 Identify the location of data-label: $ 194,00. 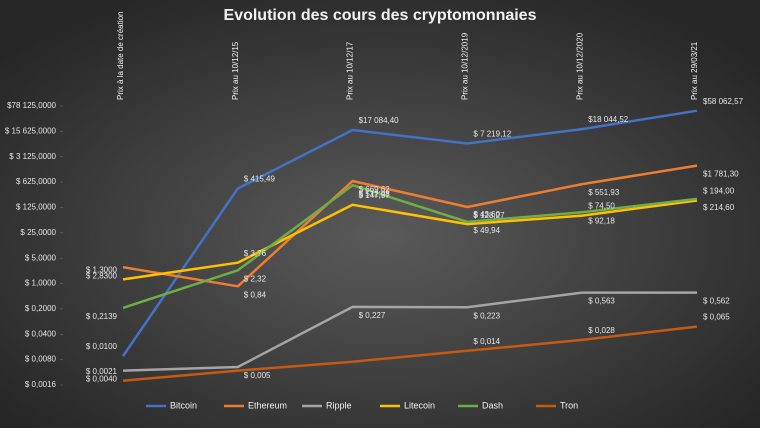
(719, 191).